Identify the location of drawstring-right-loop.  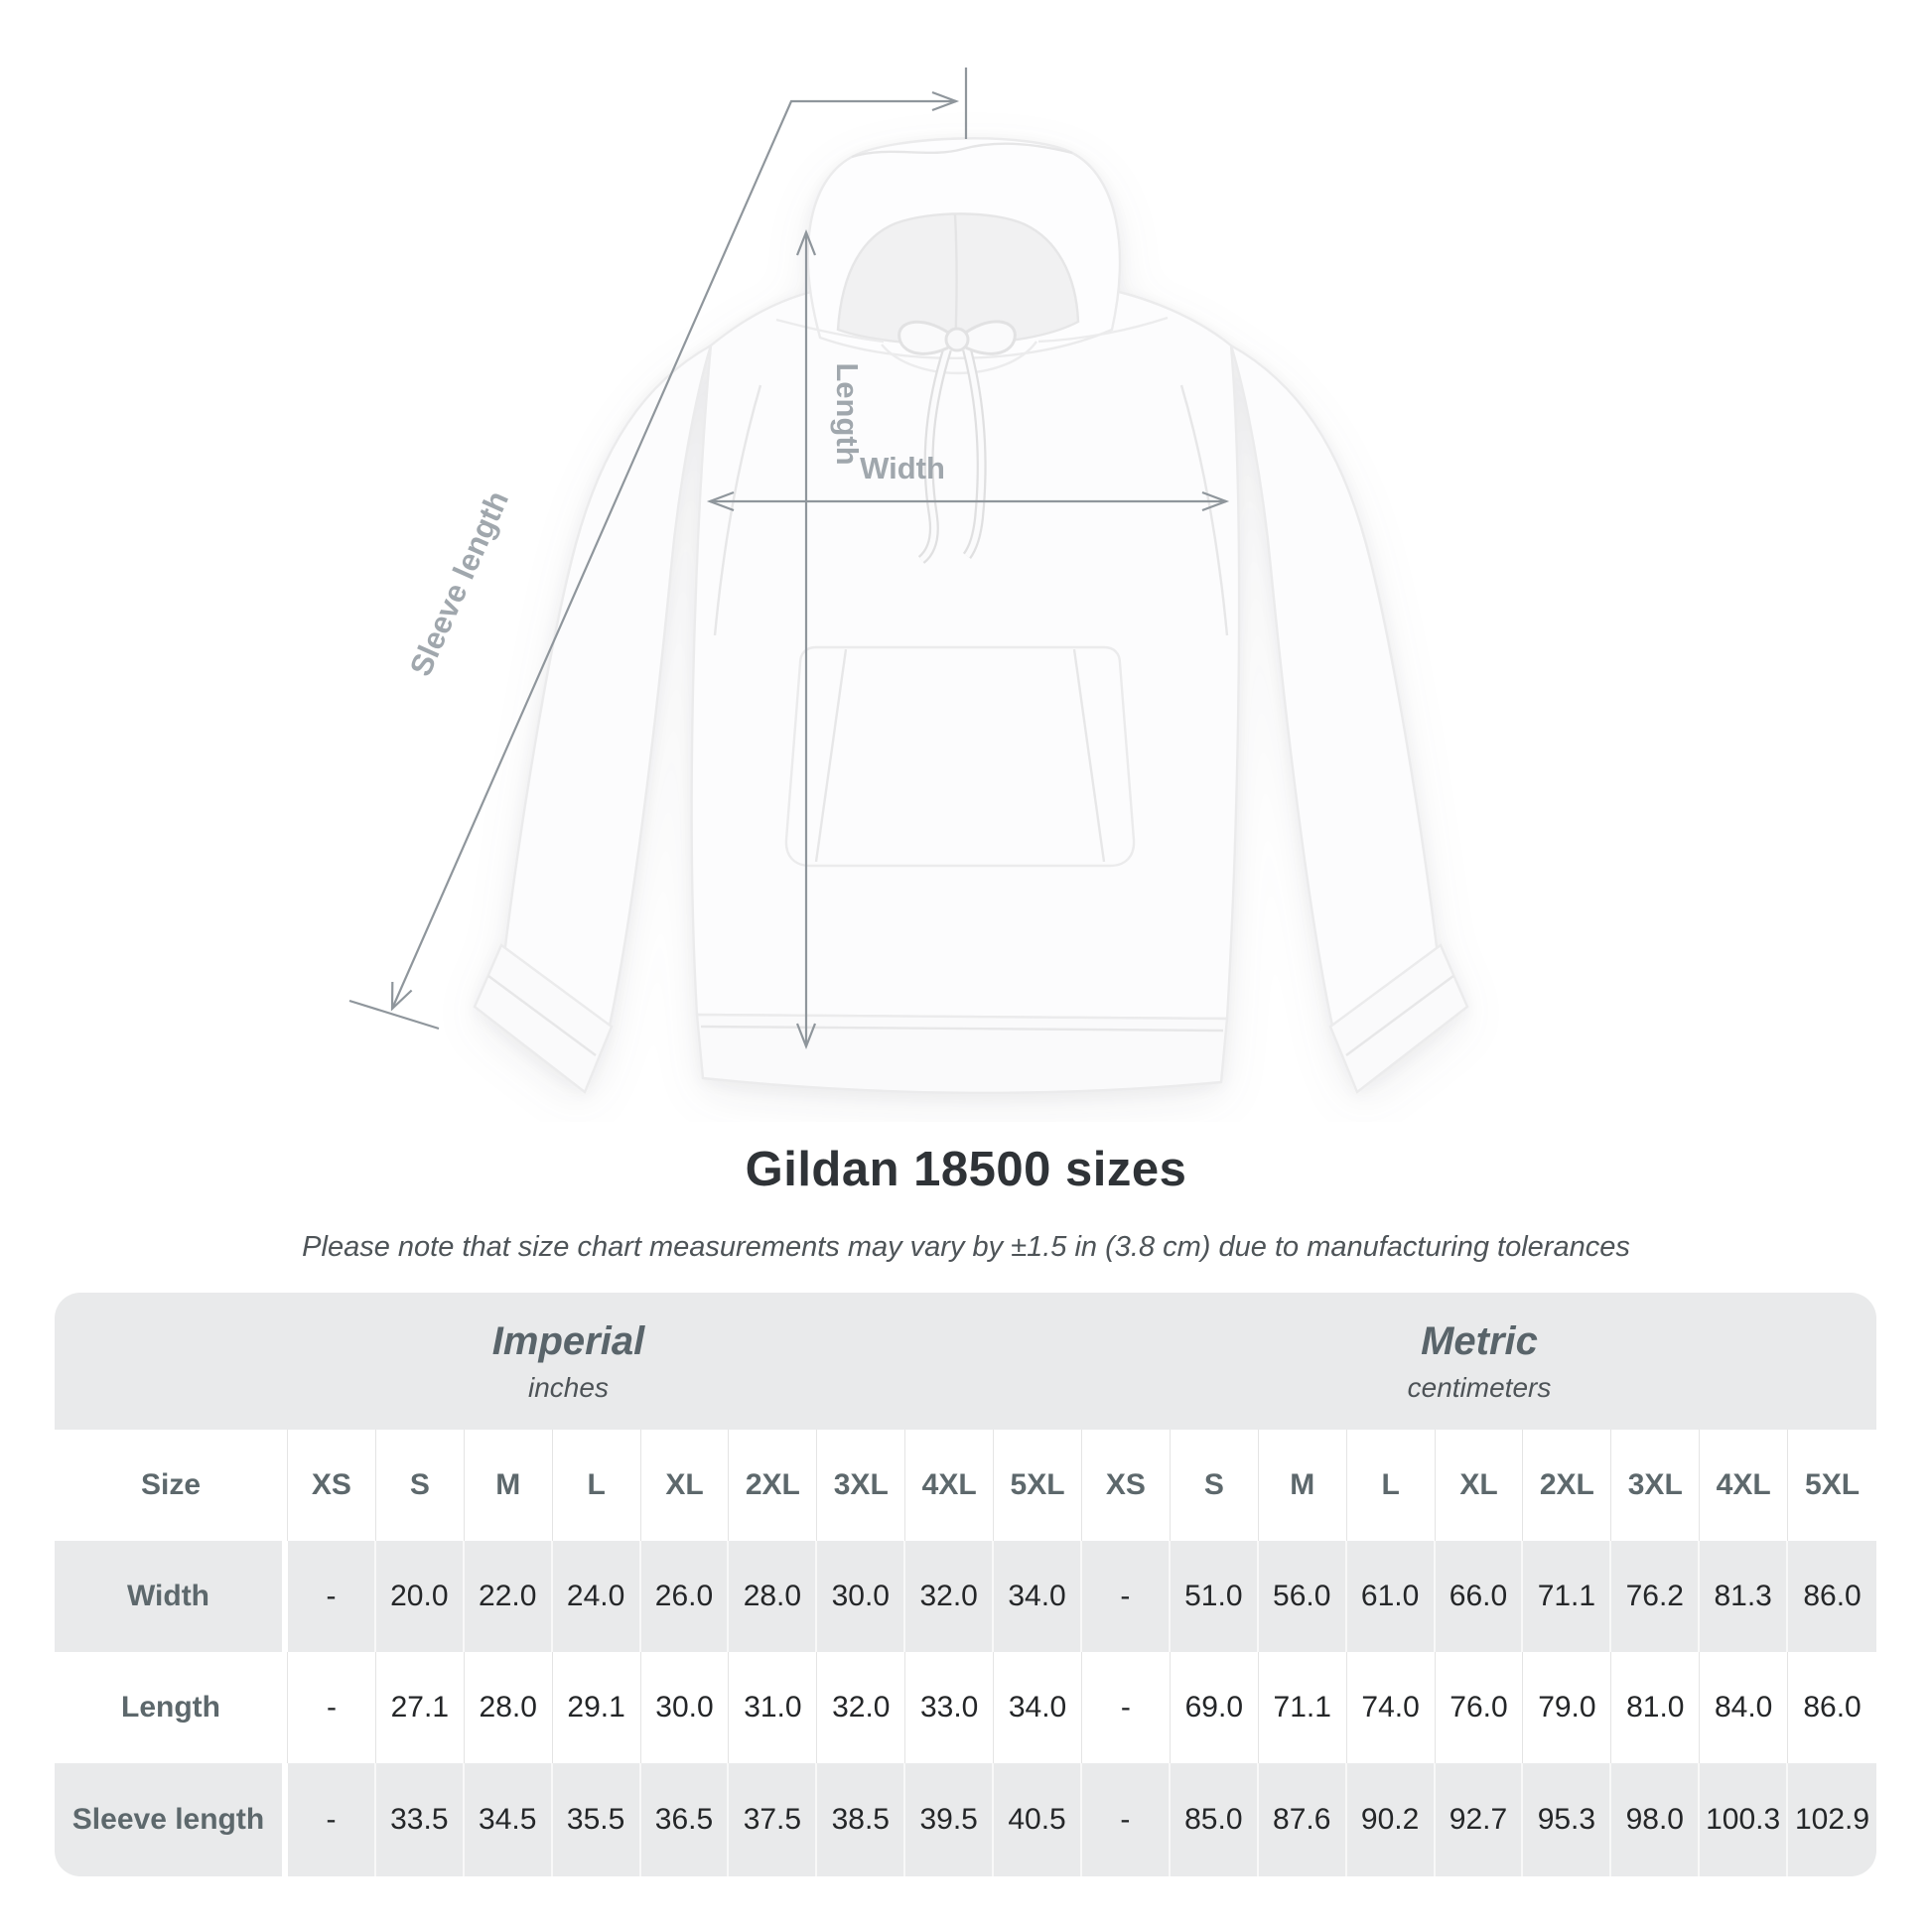
(987, 338).